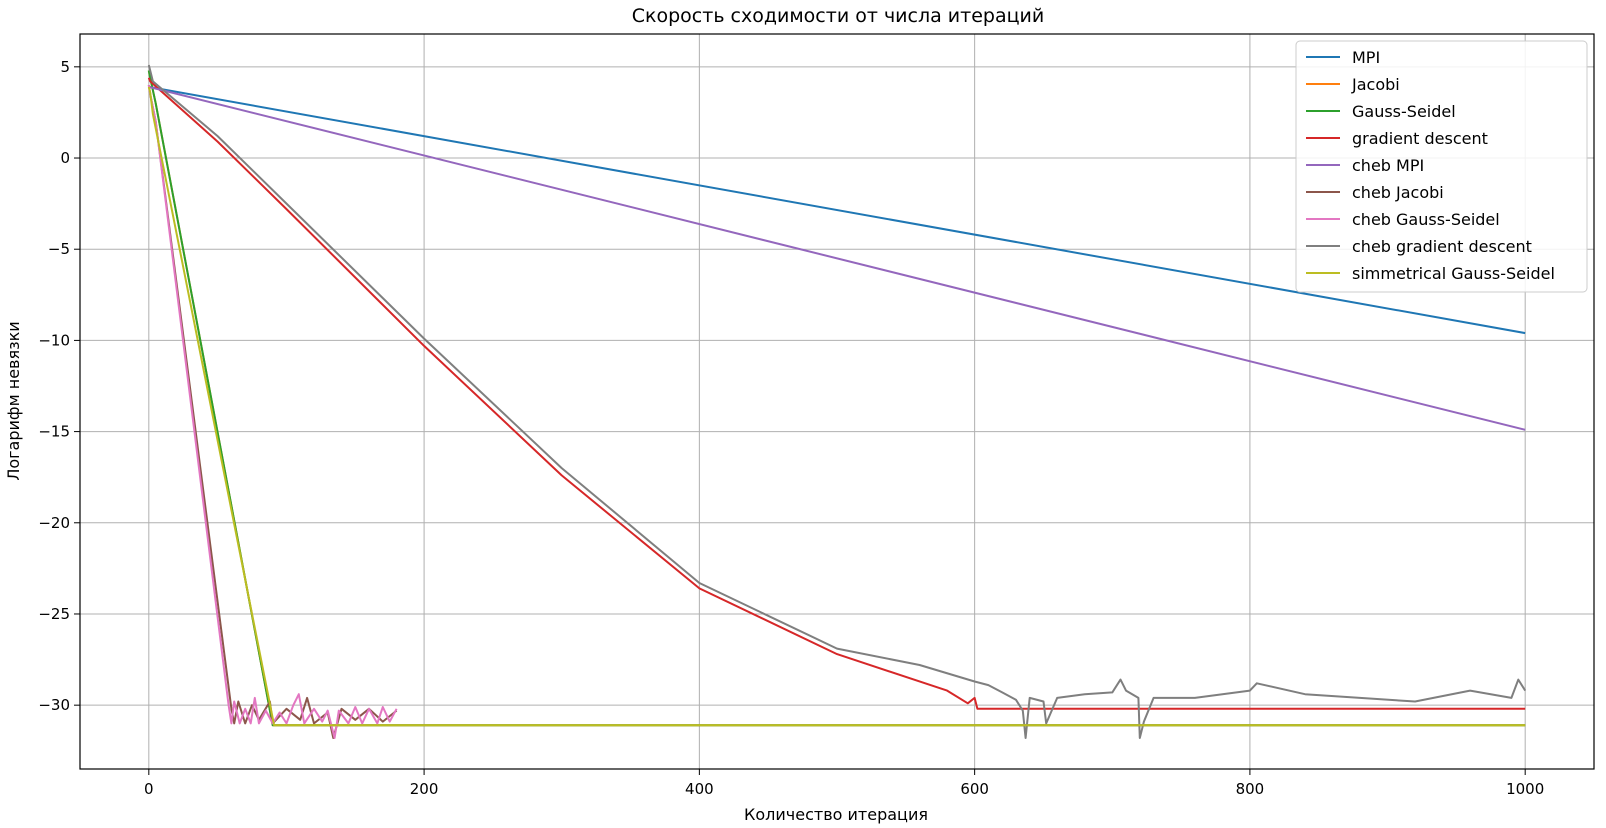 The height and width of the screenshot is (828, 1606). Describe the element at coordinates (1420, 138) in the screenshot. I see `legend-label: gradient descent` at that location.